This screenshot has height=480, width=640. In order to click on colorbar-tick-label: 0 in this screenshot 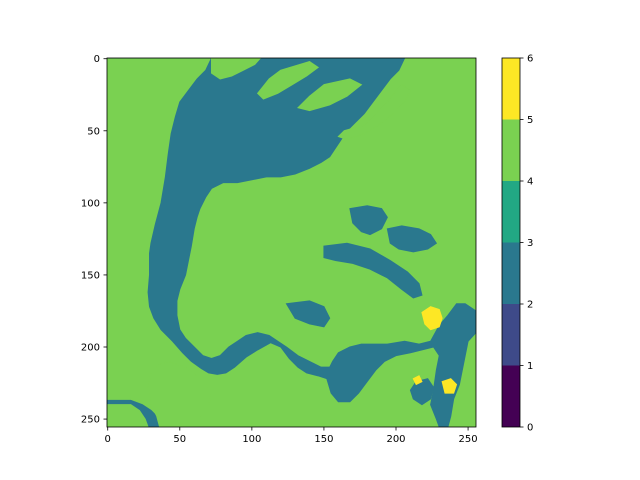, I will do `click(530, 428)`.